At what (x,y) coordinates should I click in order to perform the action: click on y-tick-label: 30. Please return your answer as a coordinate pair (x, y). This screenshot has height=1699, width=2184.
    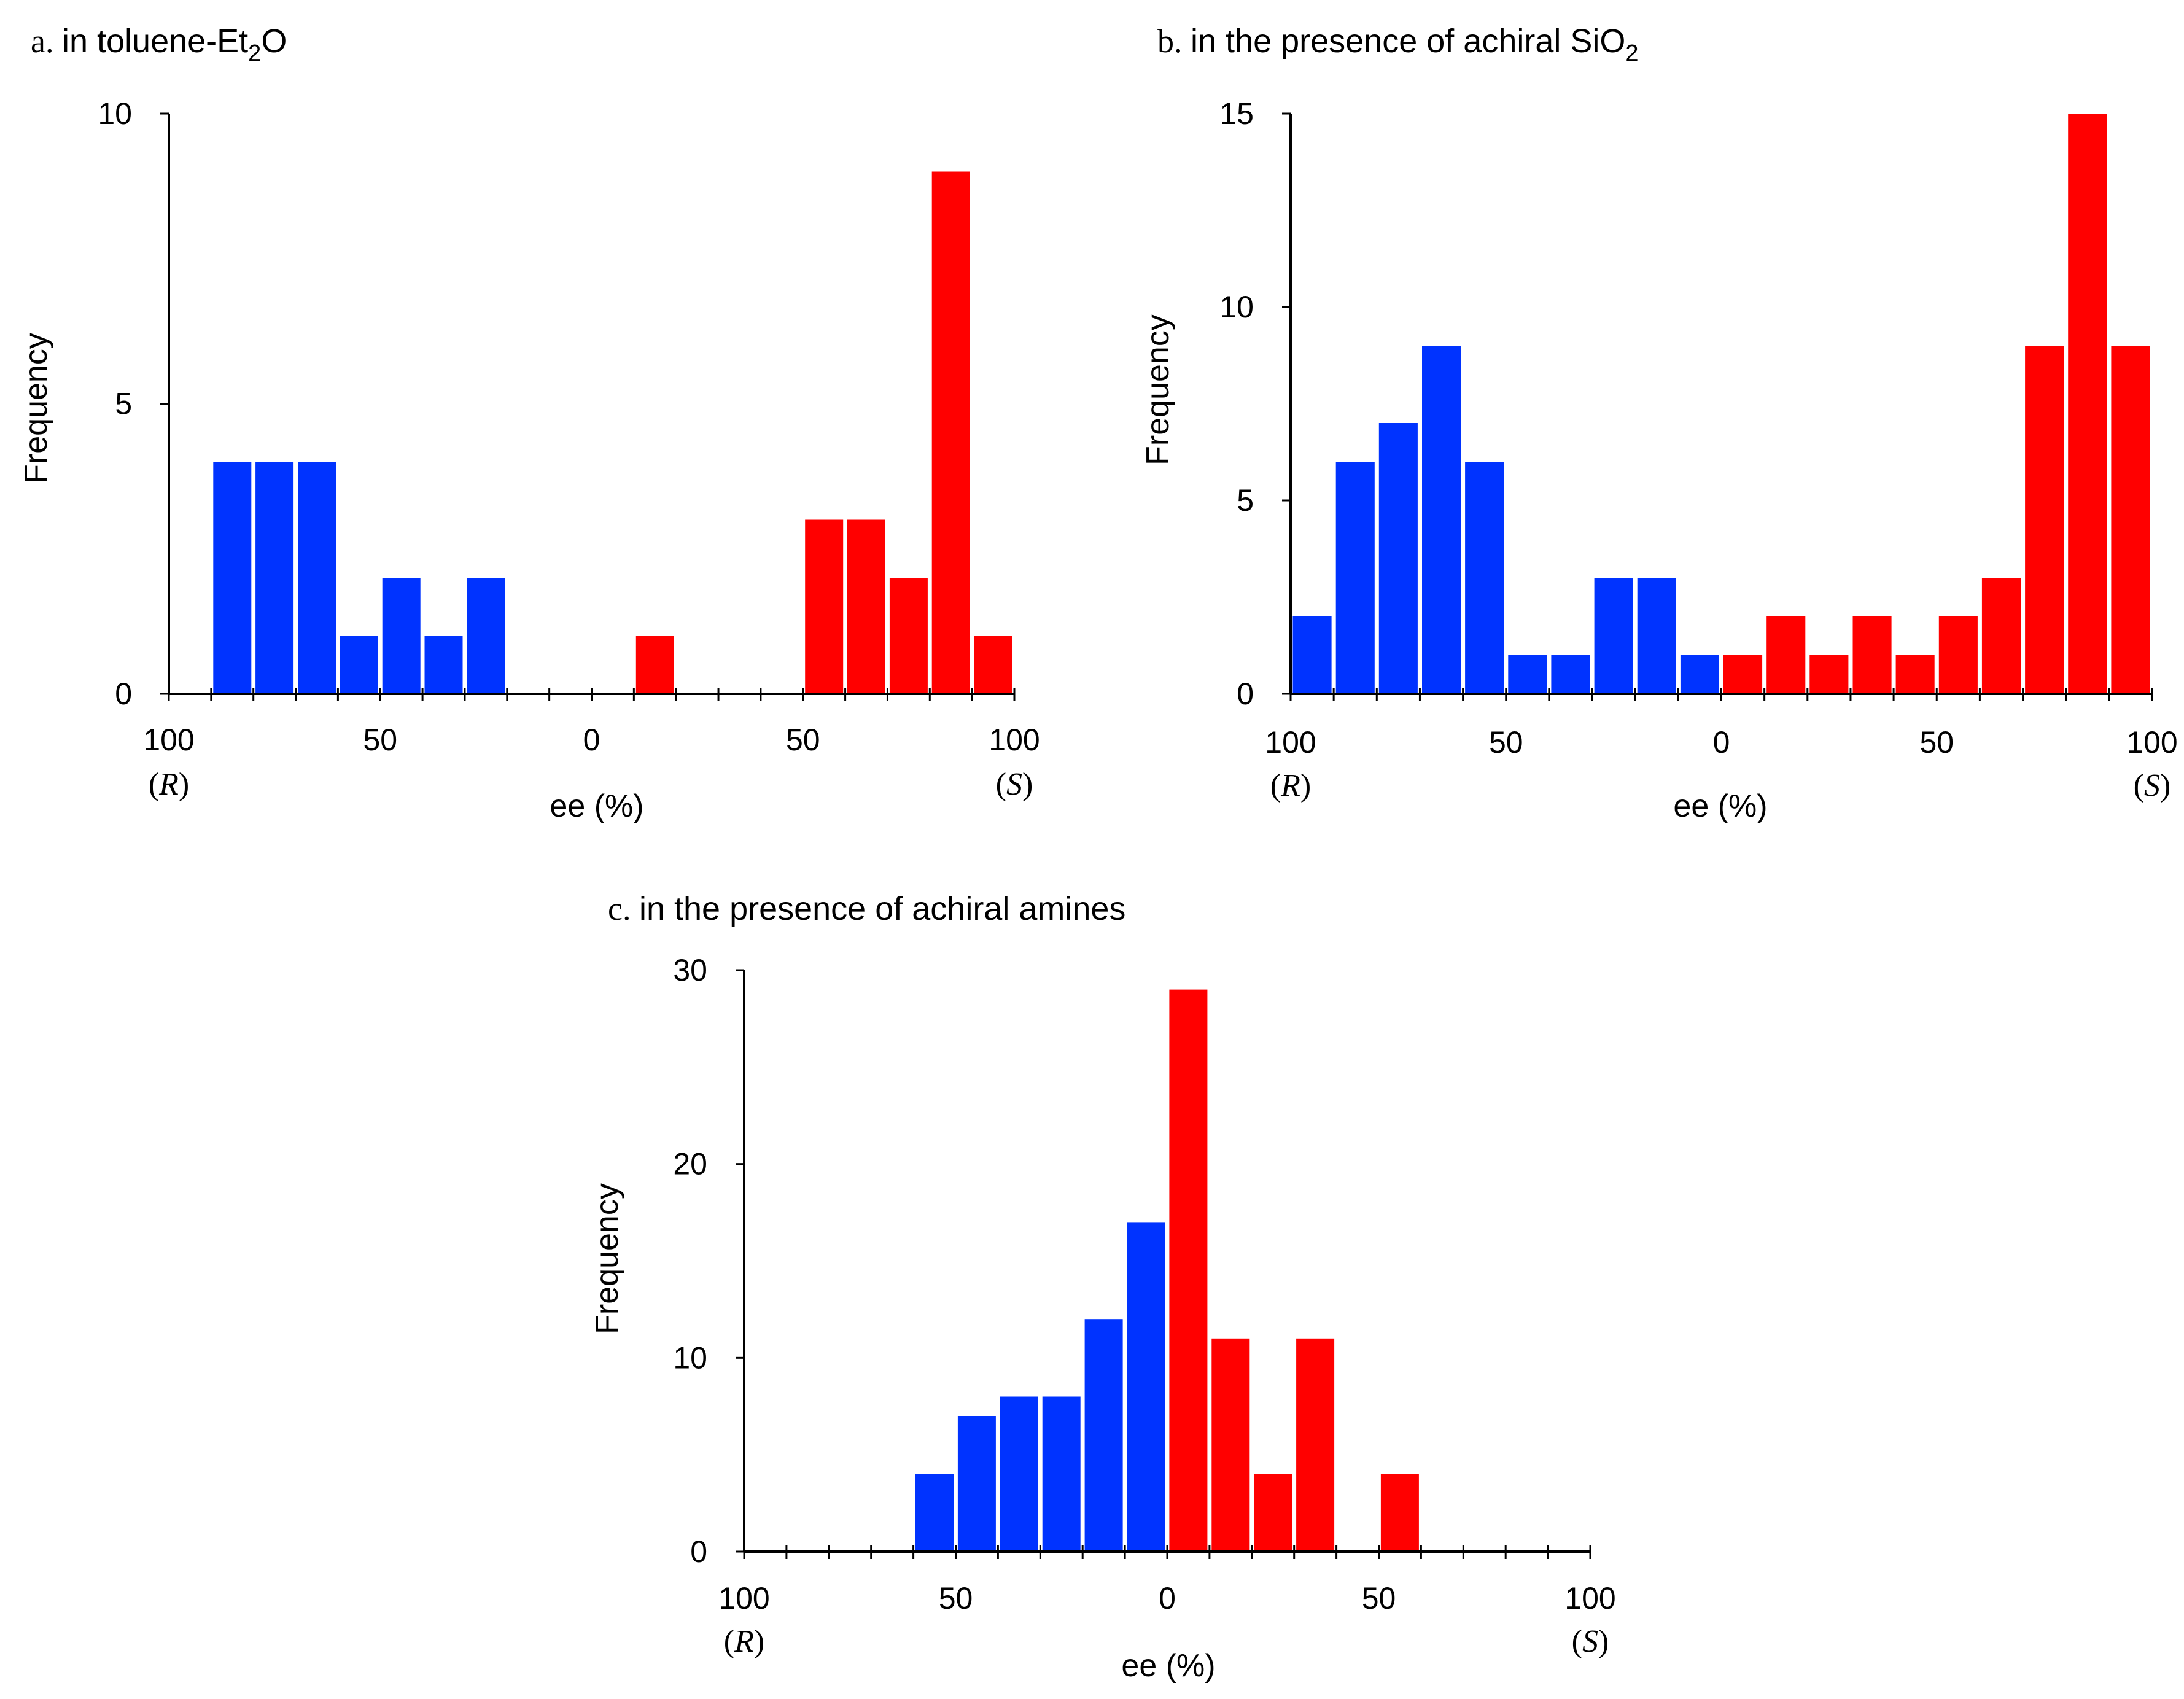
    Looking at the image, I should click on (690, 970).